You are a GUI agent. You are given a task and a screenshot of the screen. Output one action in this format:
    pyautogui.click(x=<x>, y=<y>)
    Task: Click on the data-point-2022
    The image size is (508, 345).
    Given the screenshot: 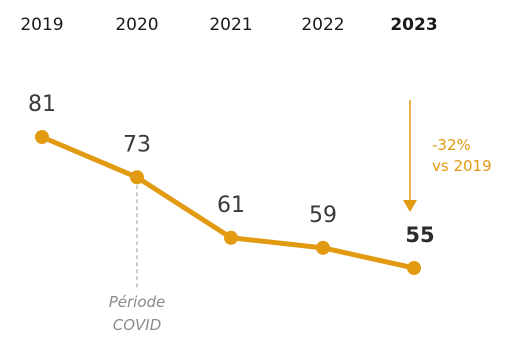 What is the action you would take?
    pyautogui.click(x=323, y=247)
    